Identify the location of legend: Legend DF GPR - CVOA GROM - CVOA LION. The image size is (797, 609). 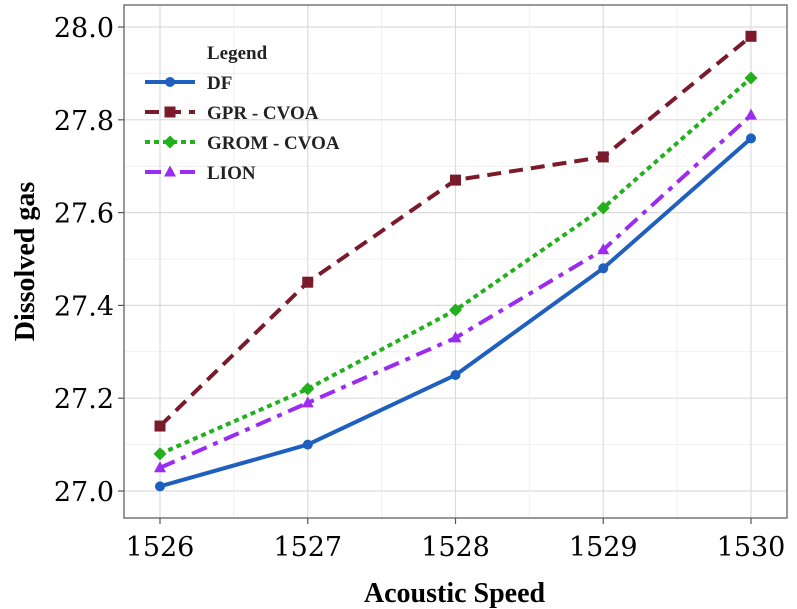
(242, 113).